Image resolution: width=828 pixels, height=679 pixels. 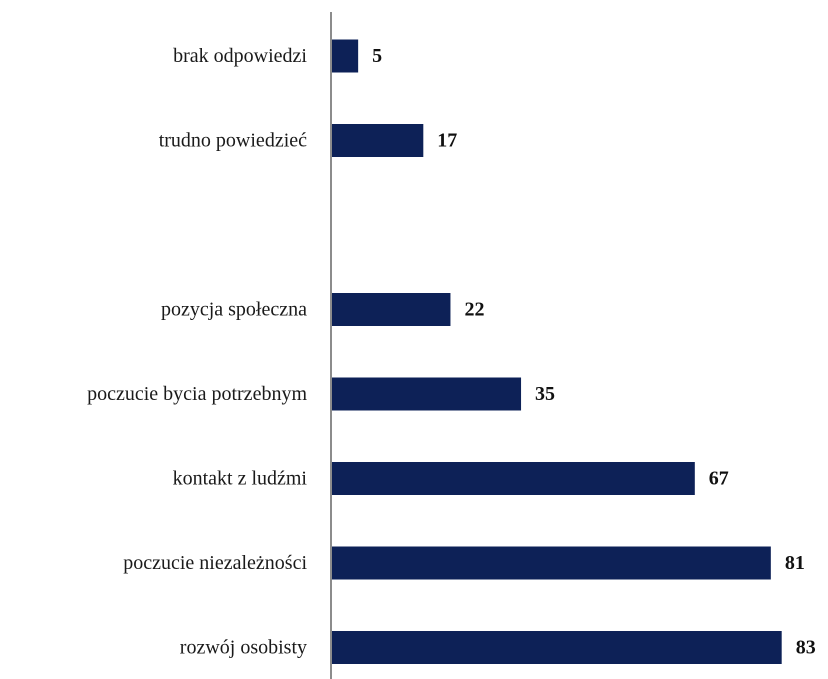 I want to click on value-label: 67, so click(x=719, y=479).